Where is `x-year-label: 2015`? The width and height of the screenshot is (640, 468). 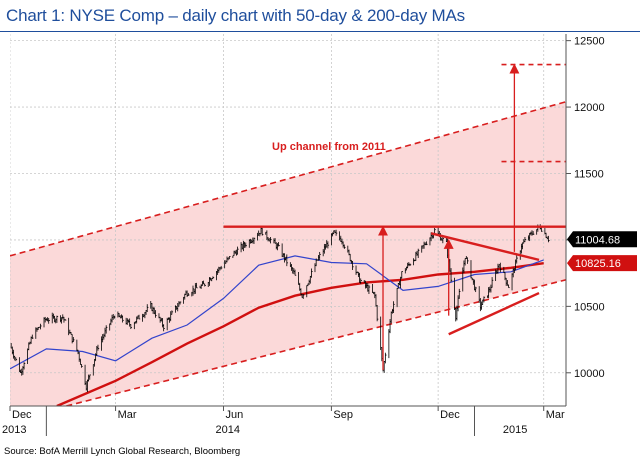
x-year-label: 2015 is located at coordinates (515, 430).